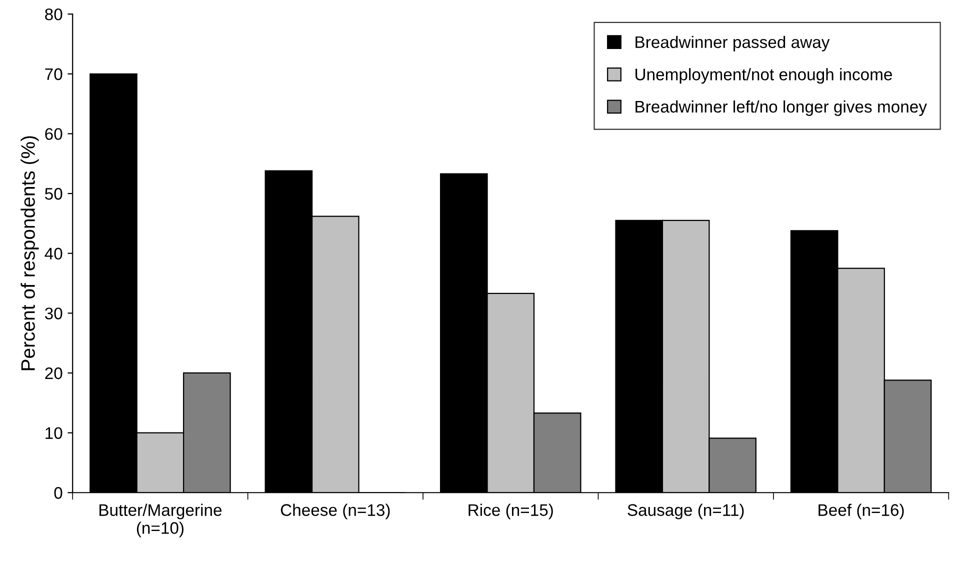 The height and width of the screenshot is (563, 968). I want to click on x-tick-label: Sausage (n=11), so click(686, 512).